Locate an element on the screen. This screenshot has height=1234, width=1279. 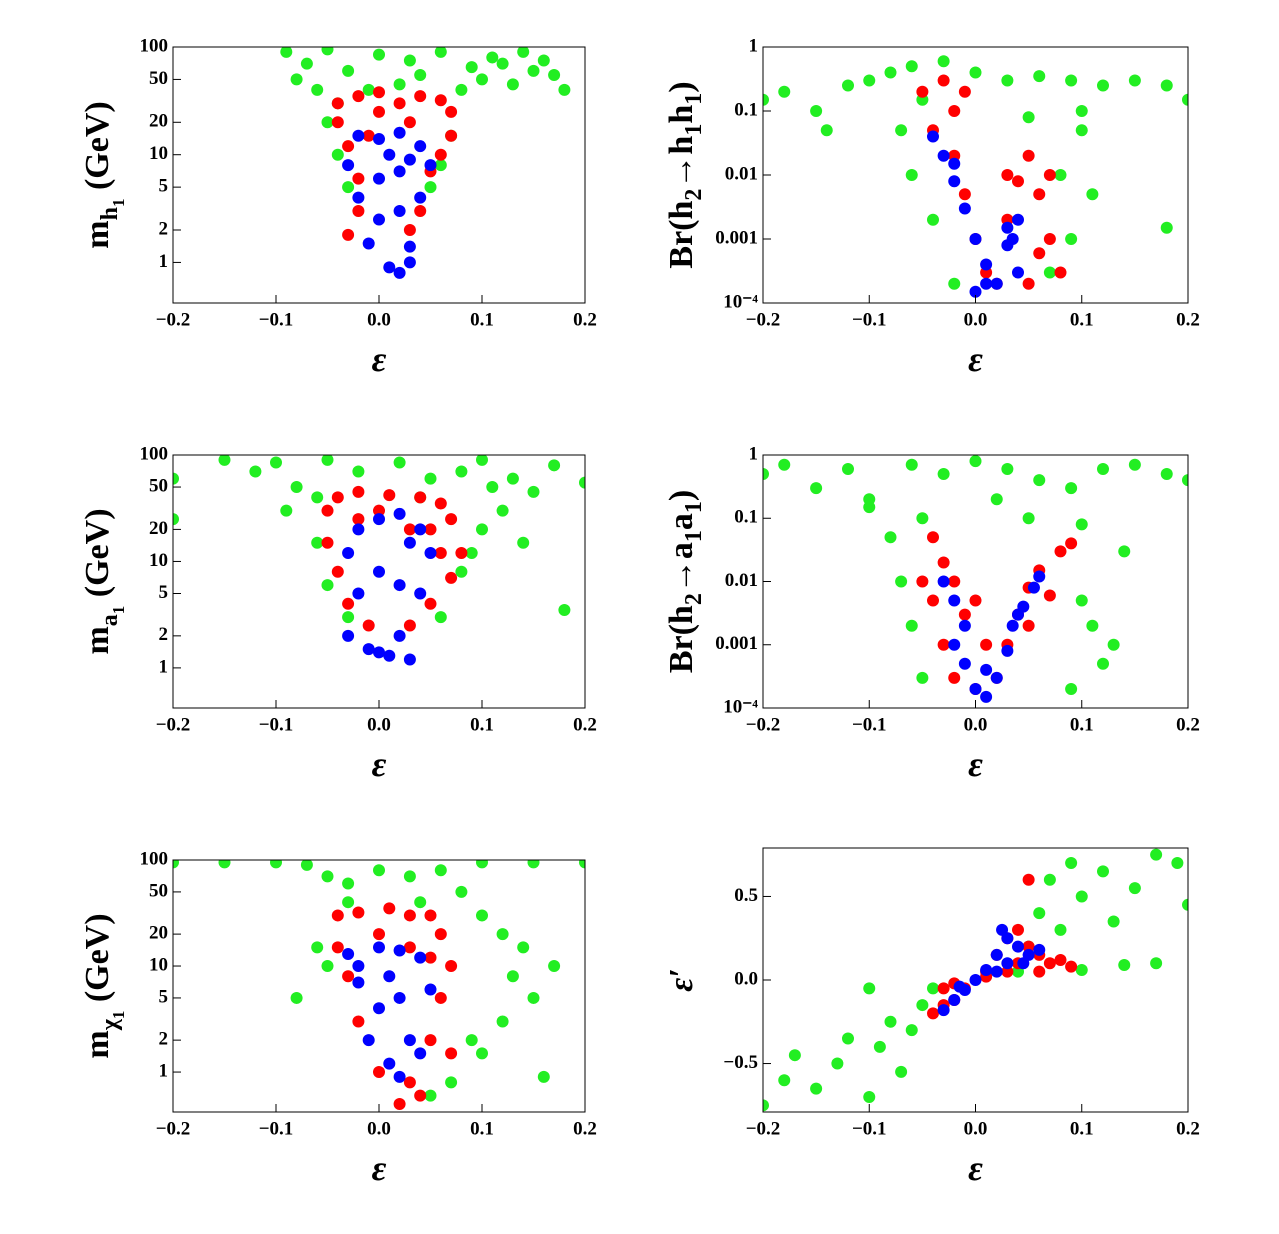
y-tick-label: 2 is located at coordinates (164, 228).